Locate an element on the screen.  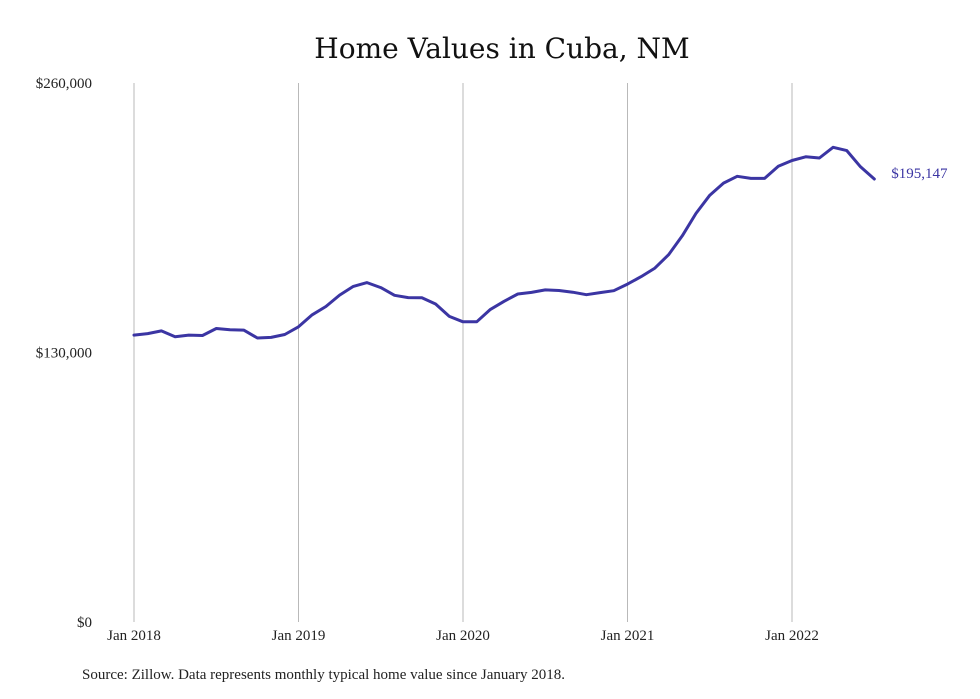
y-tick-label: $0 is located at coordinates (84, 623).